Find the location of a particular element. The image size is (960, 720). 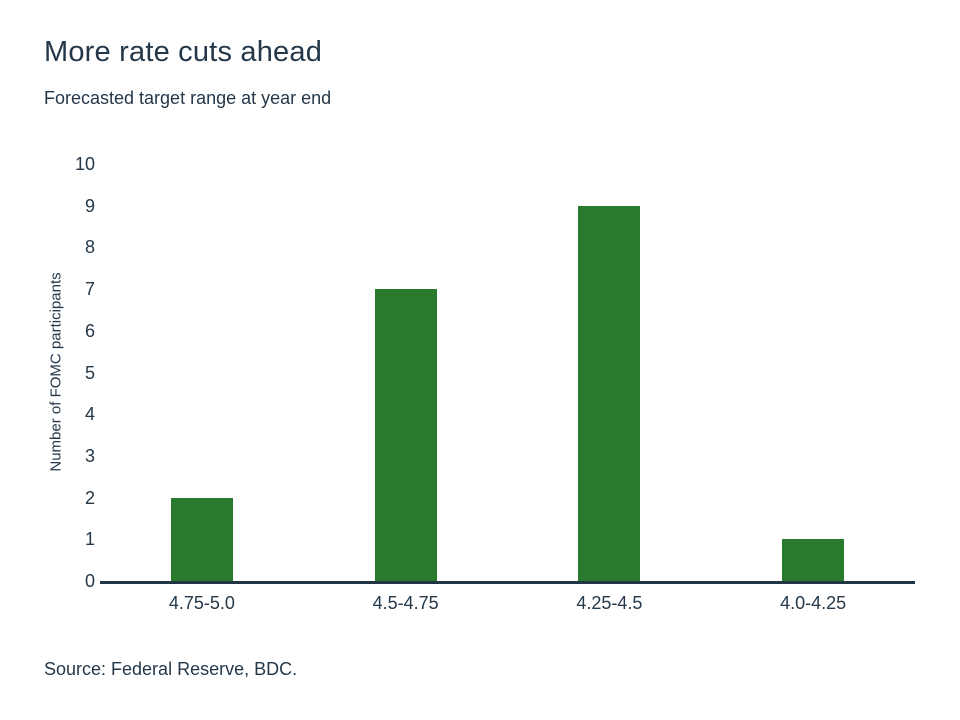

x-tick-label: 4.25-4.5 is located at coordinates (609, 603).